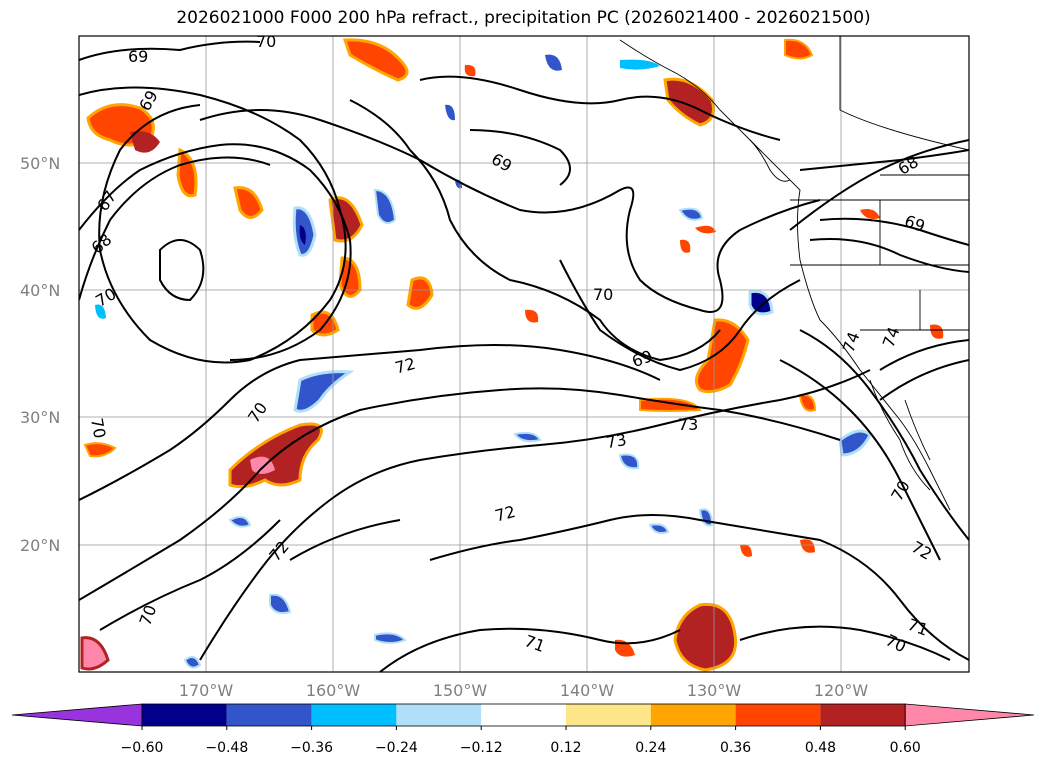 Image resolution: width=1047 pixels, height=765 pixels. I want to click on lat-label: 30°N, so click(40, 417).